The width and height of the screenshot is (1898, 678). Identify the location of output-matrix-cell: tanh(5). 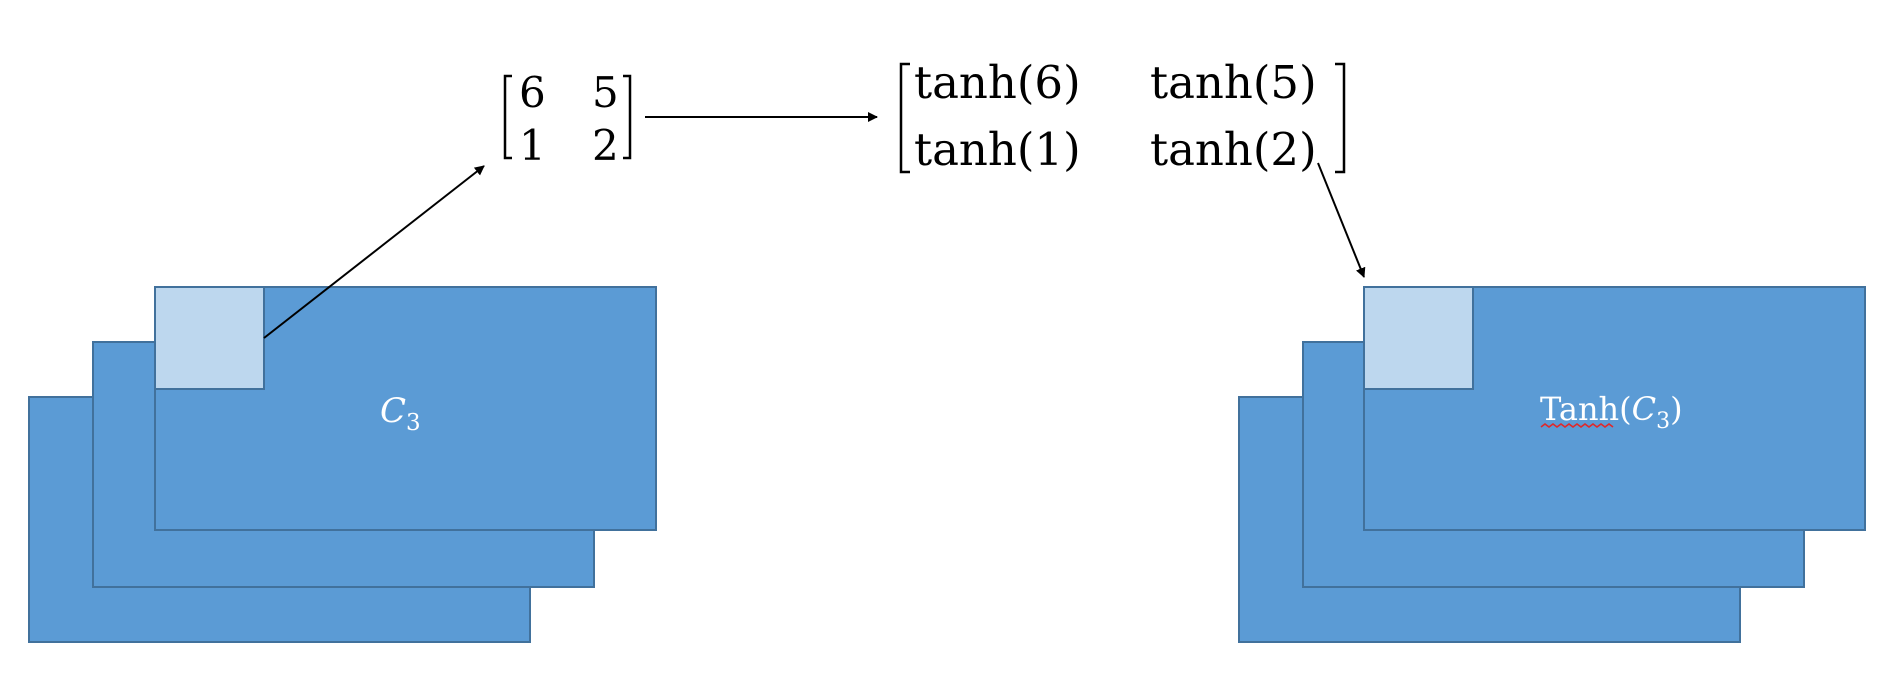
(1233, 82).